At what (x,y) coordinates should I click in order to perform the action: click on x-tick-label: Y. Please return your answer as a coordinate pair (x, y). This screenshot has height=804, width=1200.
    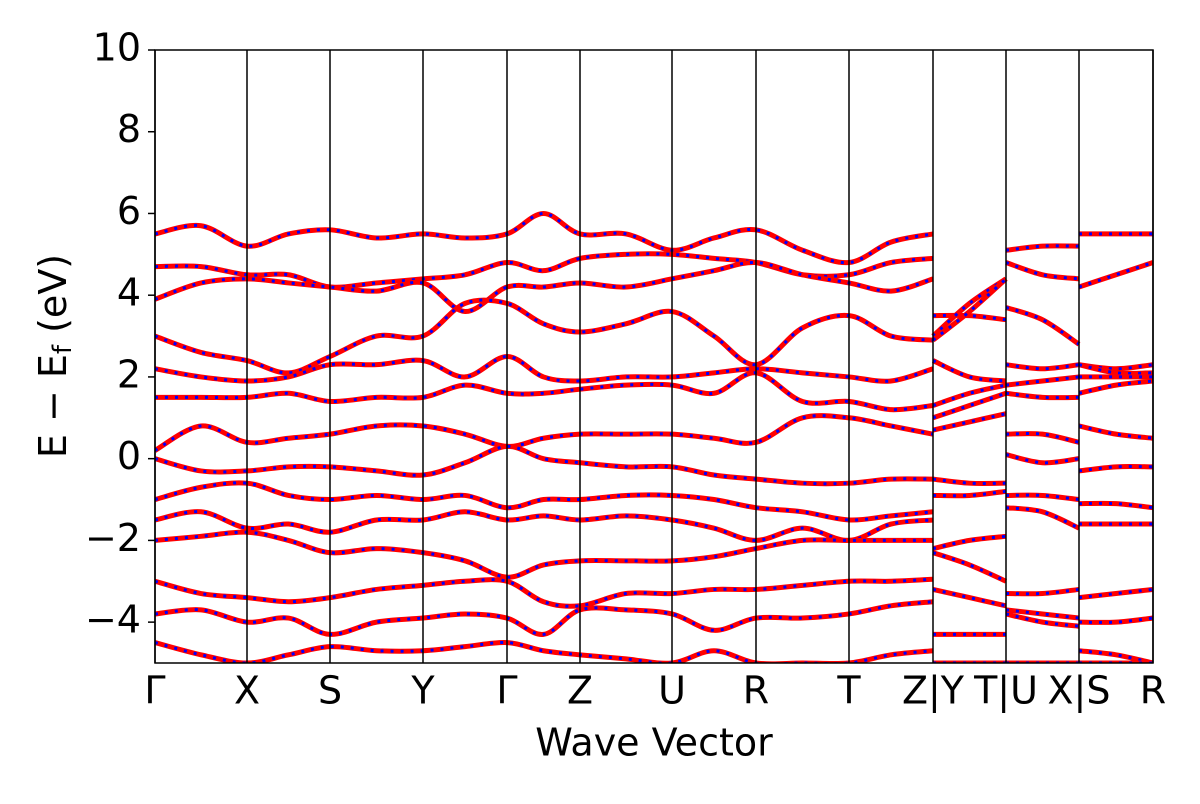
    Looking at the image, I should click on (422, 691).